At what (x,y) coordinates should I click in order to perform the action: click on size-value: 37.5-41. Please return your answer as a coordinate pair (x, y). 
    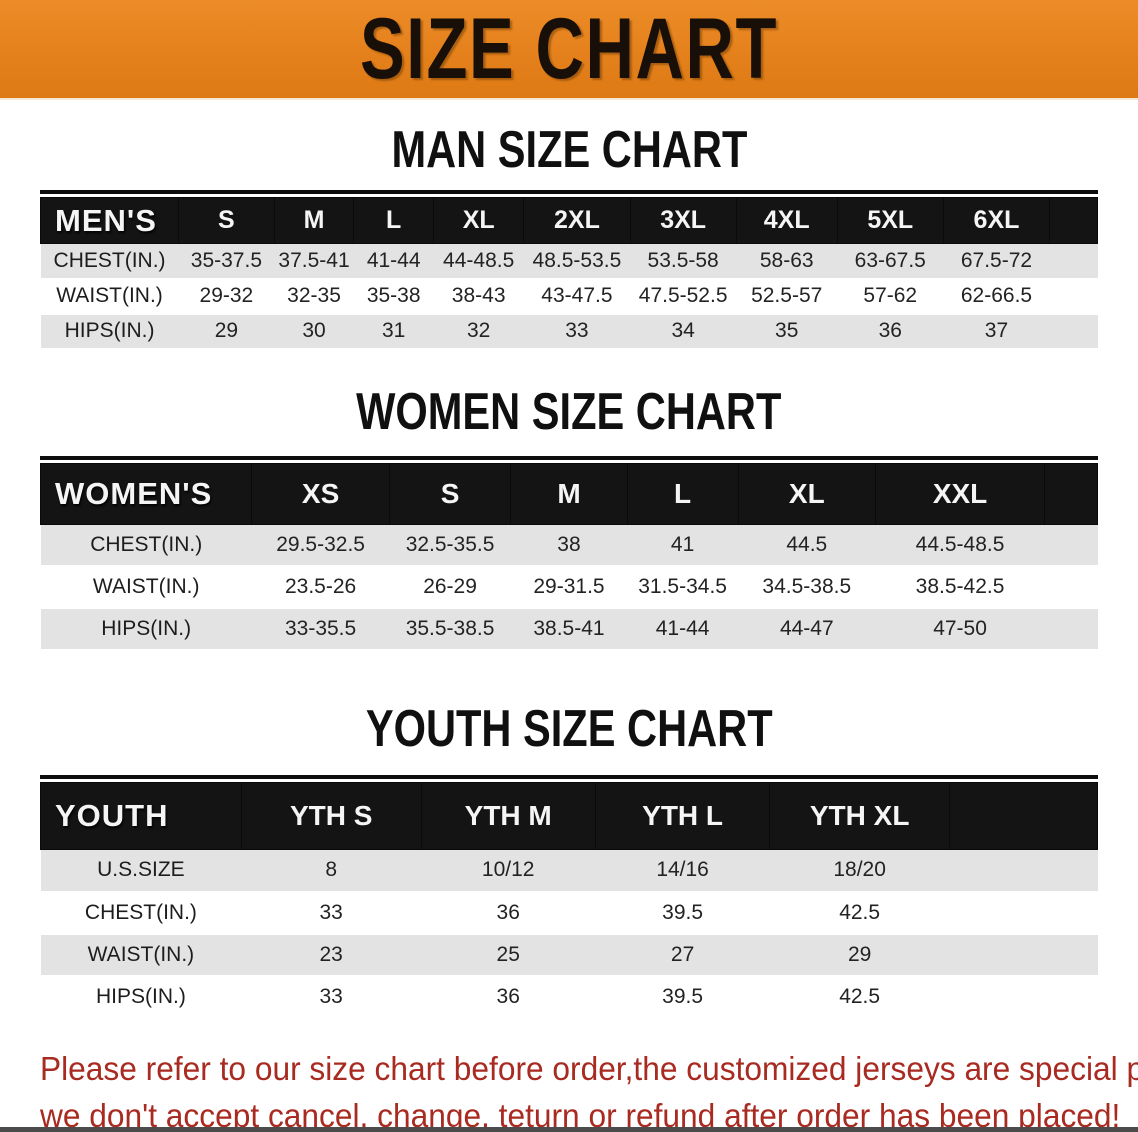
    Looking at the image, I should click on (314, 261).